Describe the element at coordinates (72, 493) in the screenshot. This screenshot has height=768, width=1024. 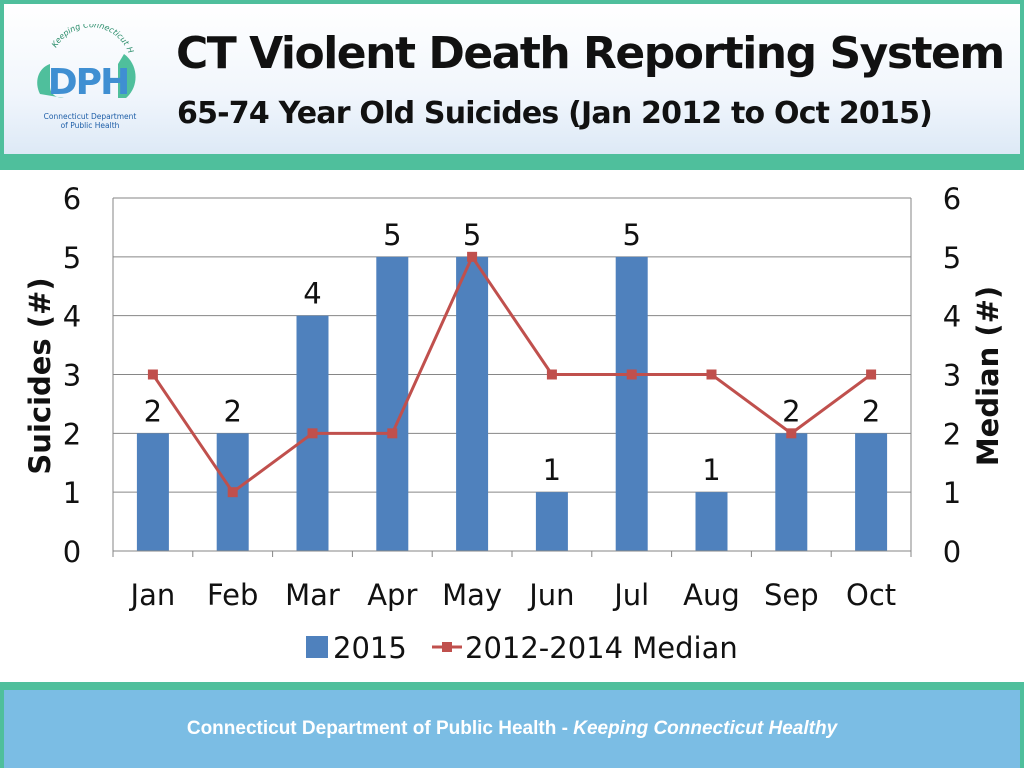
I see `y-tick-label: 1` at that location.